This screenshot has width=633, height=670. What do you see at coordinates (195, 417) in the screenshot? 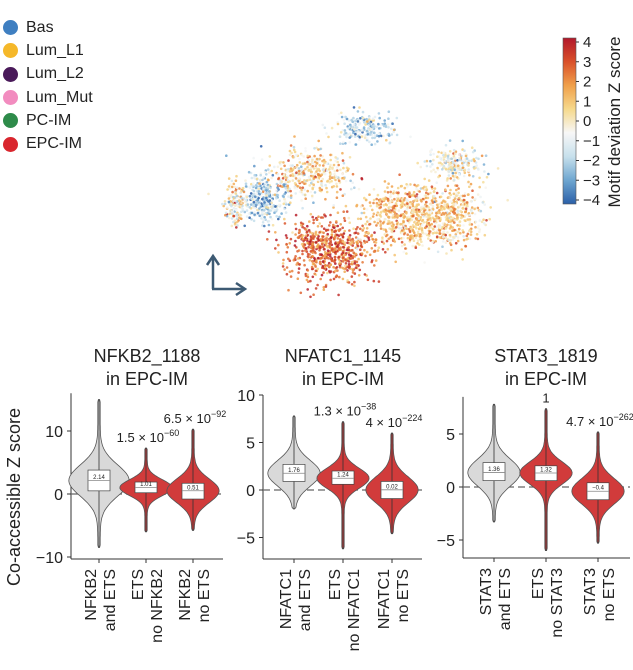
I see `p-value-annotation: 6.5 × 10⁻⁹²` at bounding box center [195, 417].